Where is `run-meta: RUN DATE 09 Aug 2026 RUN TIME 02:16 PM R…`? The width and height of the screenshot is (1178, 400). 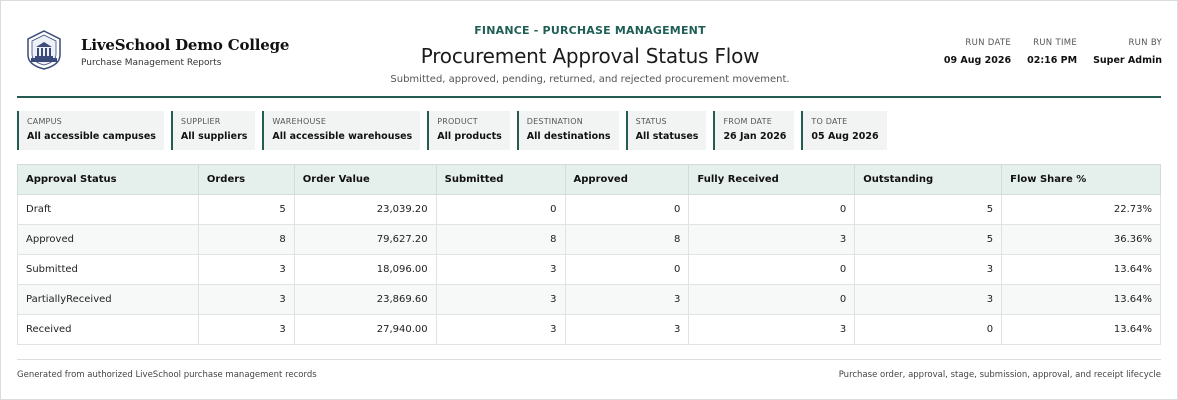
run-meta: RUN DATE 09 Aug 2026 RUN TIME 02:16 PM R… is located at coordinates (1053, 52).